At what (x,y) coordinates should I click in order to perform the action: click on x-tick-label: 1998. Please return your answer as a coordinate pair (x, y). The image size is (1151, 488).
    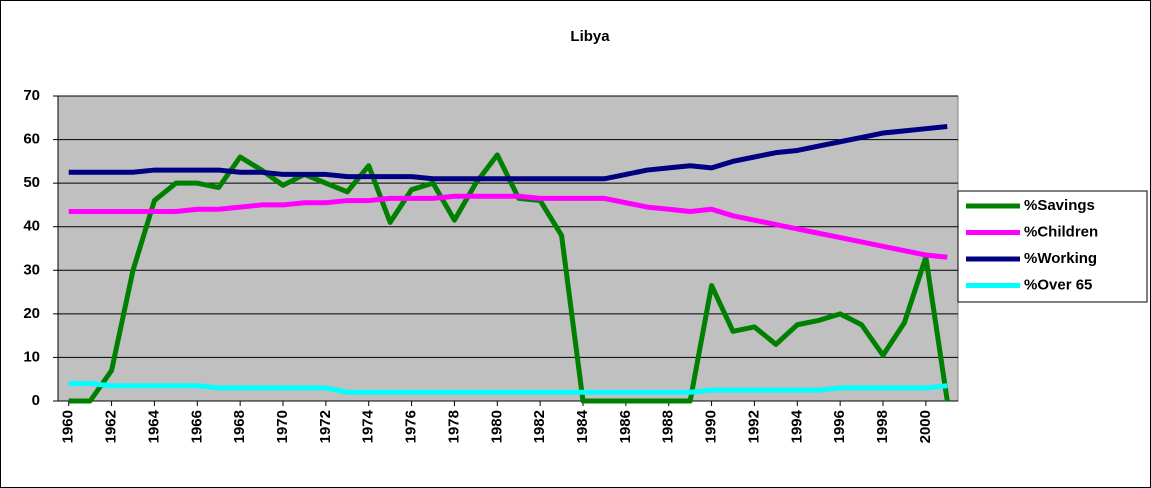
    Looking at the image, I should click on (882, 426).